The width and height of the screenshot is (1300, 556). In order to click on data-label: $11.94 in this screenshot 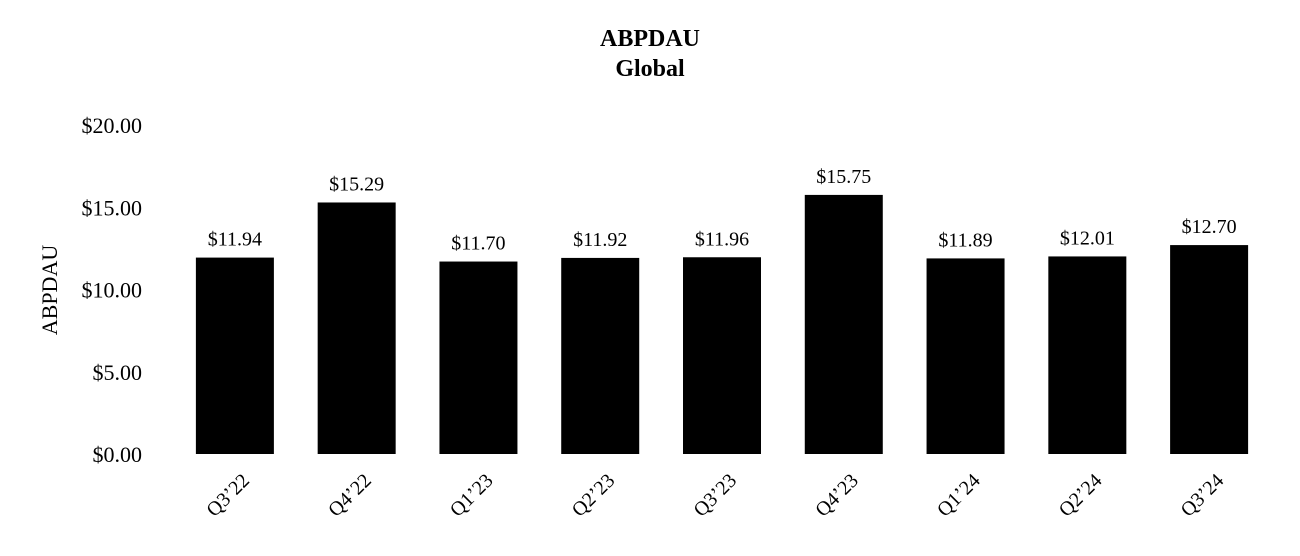, I will do `click(235, 240)`.